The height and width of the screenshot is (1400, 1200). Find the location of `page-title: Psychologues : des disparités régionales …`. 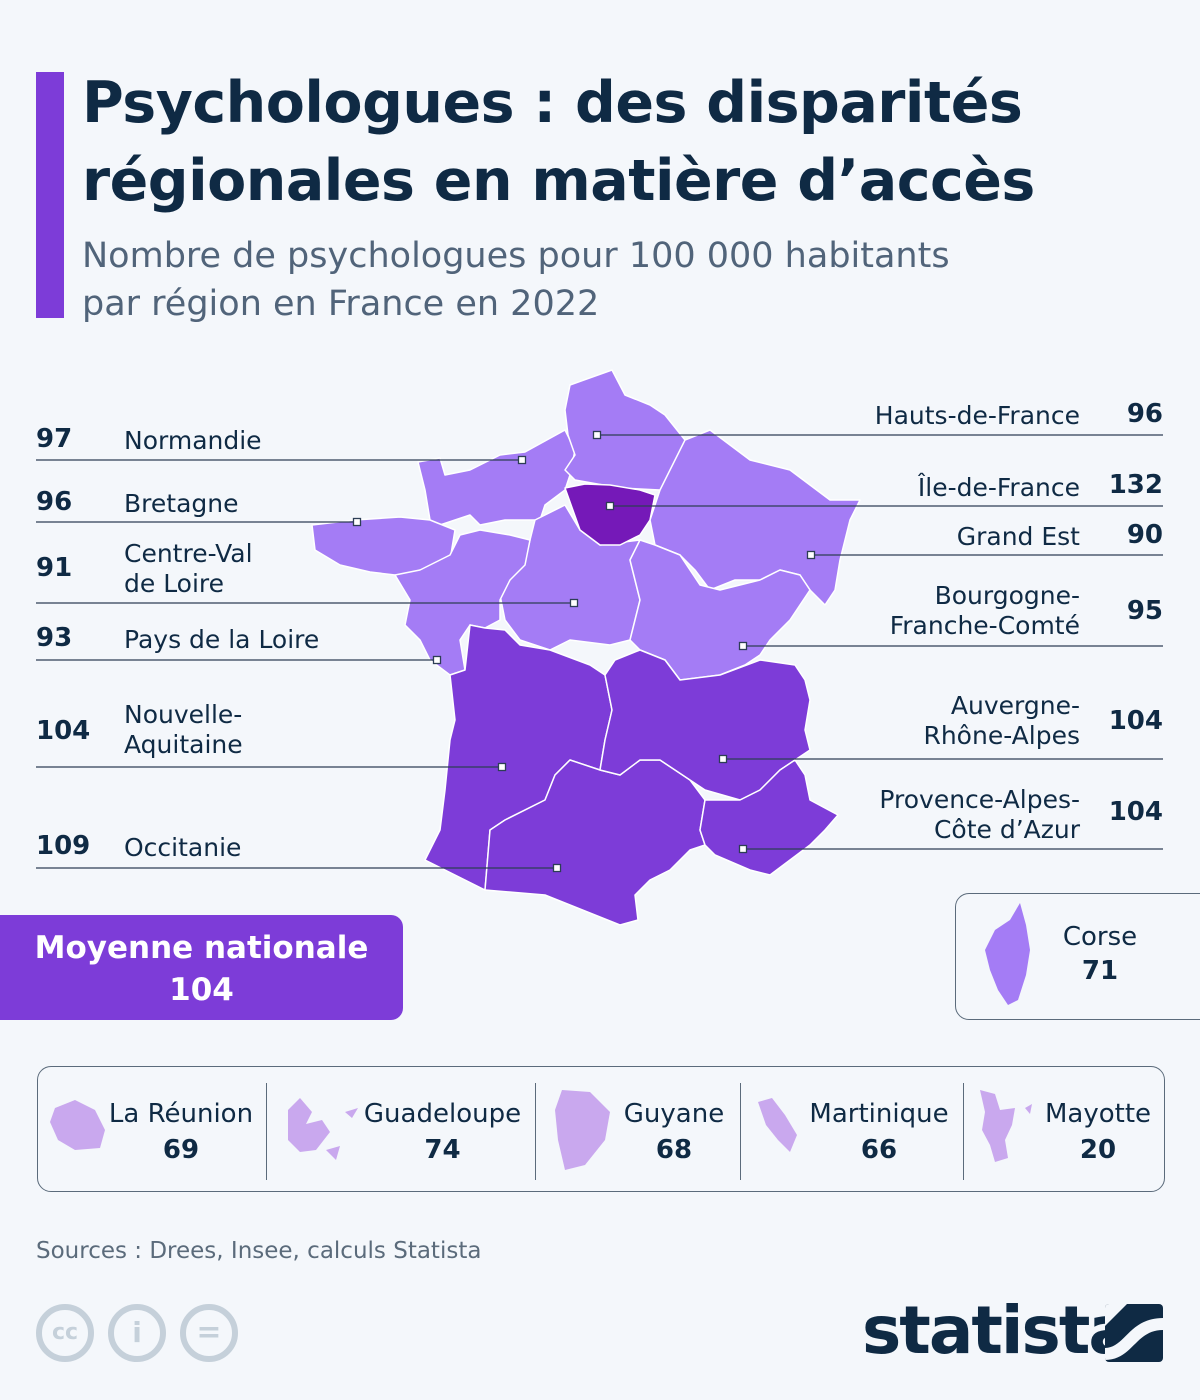

page-title: Psychologues : des disparités régionales … is located at coordinates (558, 142).